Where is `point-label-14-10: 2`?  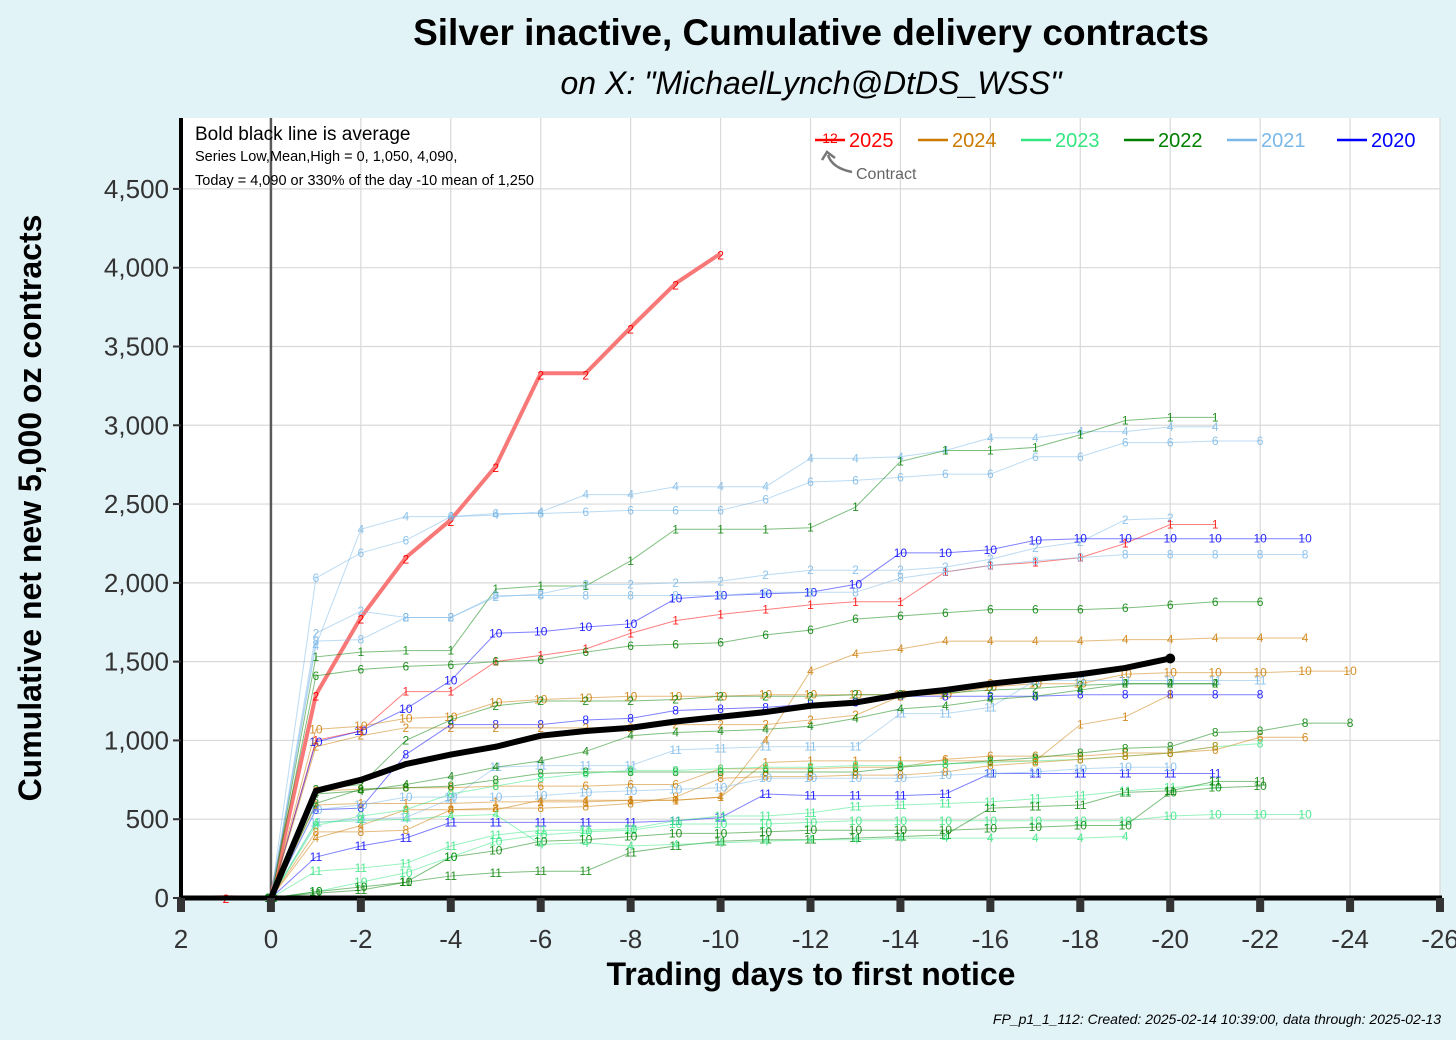 point-label-14-10: 2 is located at coordinates (720, 696).